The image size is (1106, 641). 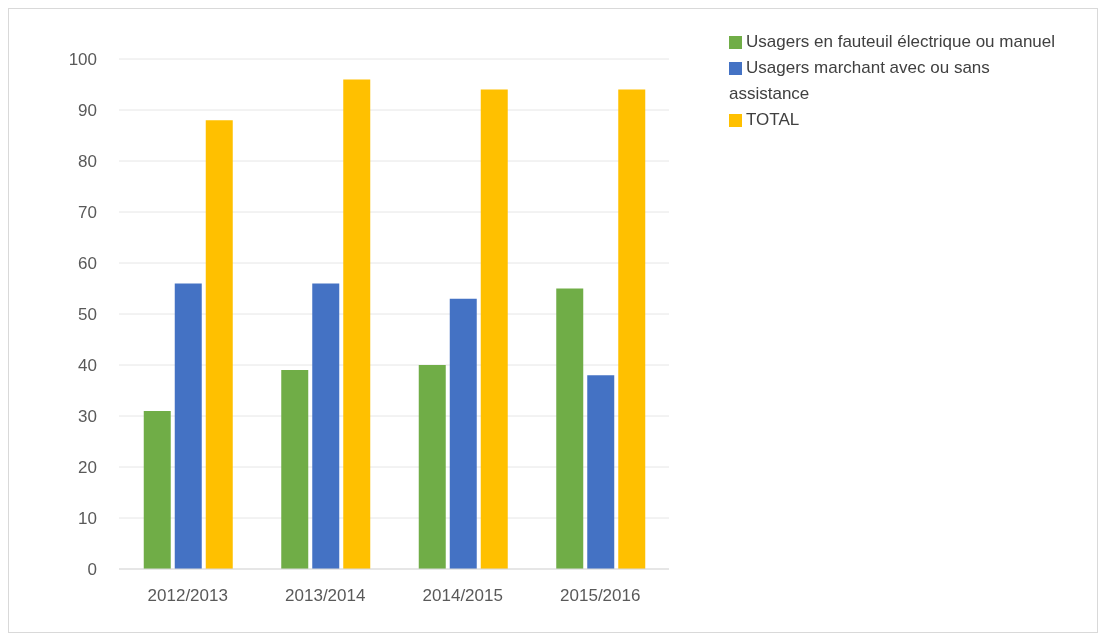 What do you see at coordinates (87, 417) in the screenshot?
I see `y-tick-label: 30` at bounding box center [87, 417].